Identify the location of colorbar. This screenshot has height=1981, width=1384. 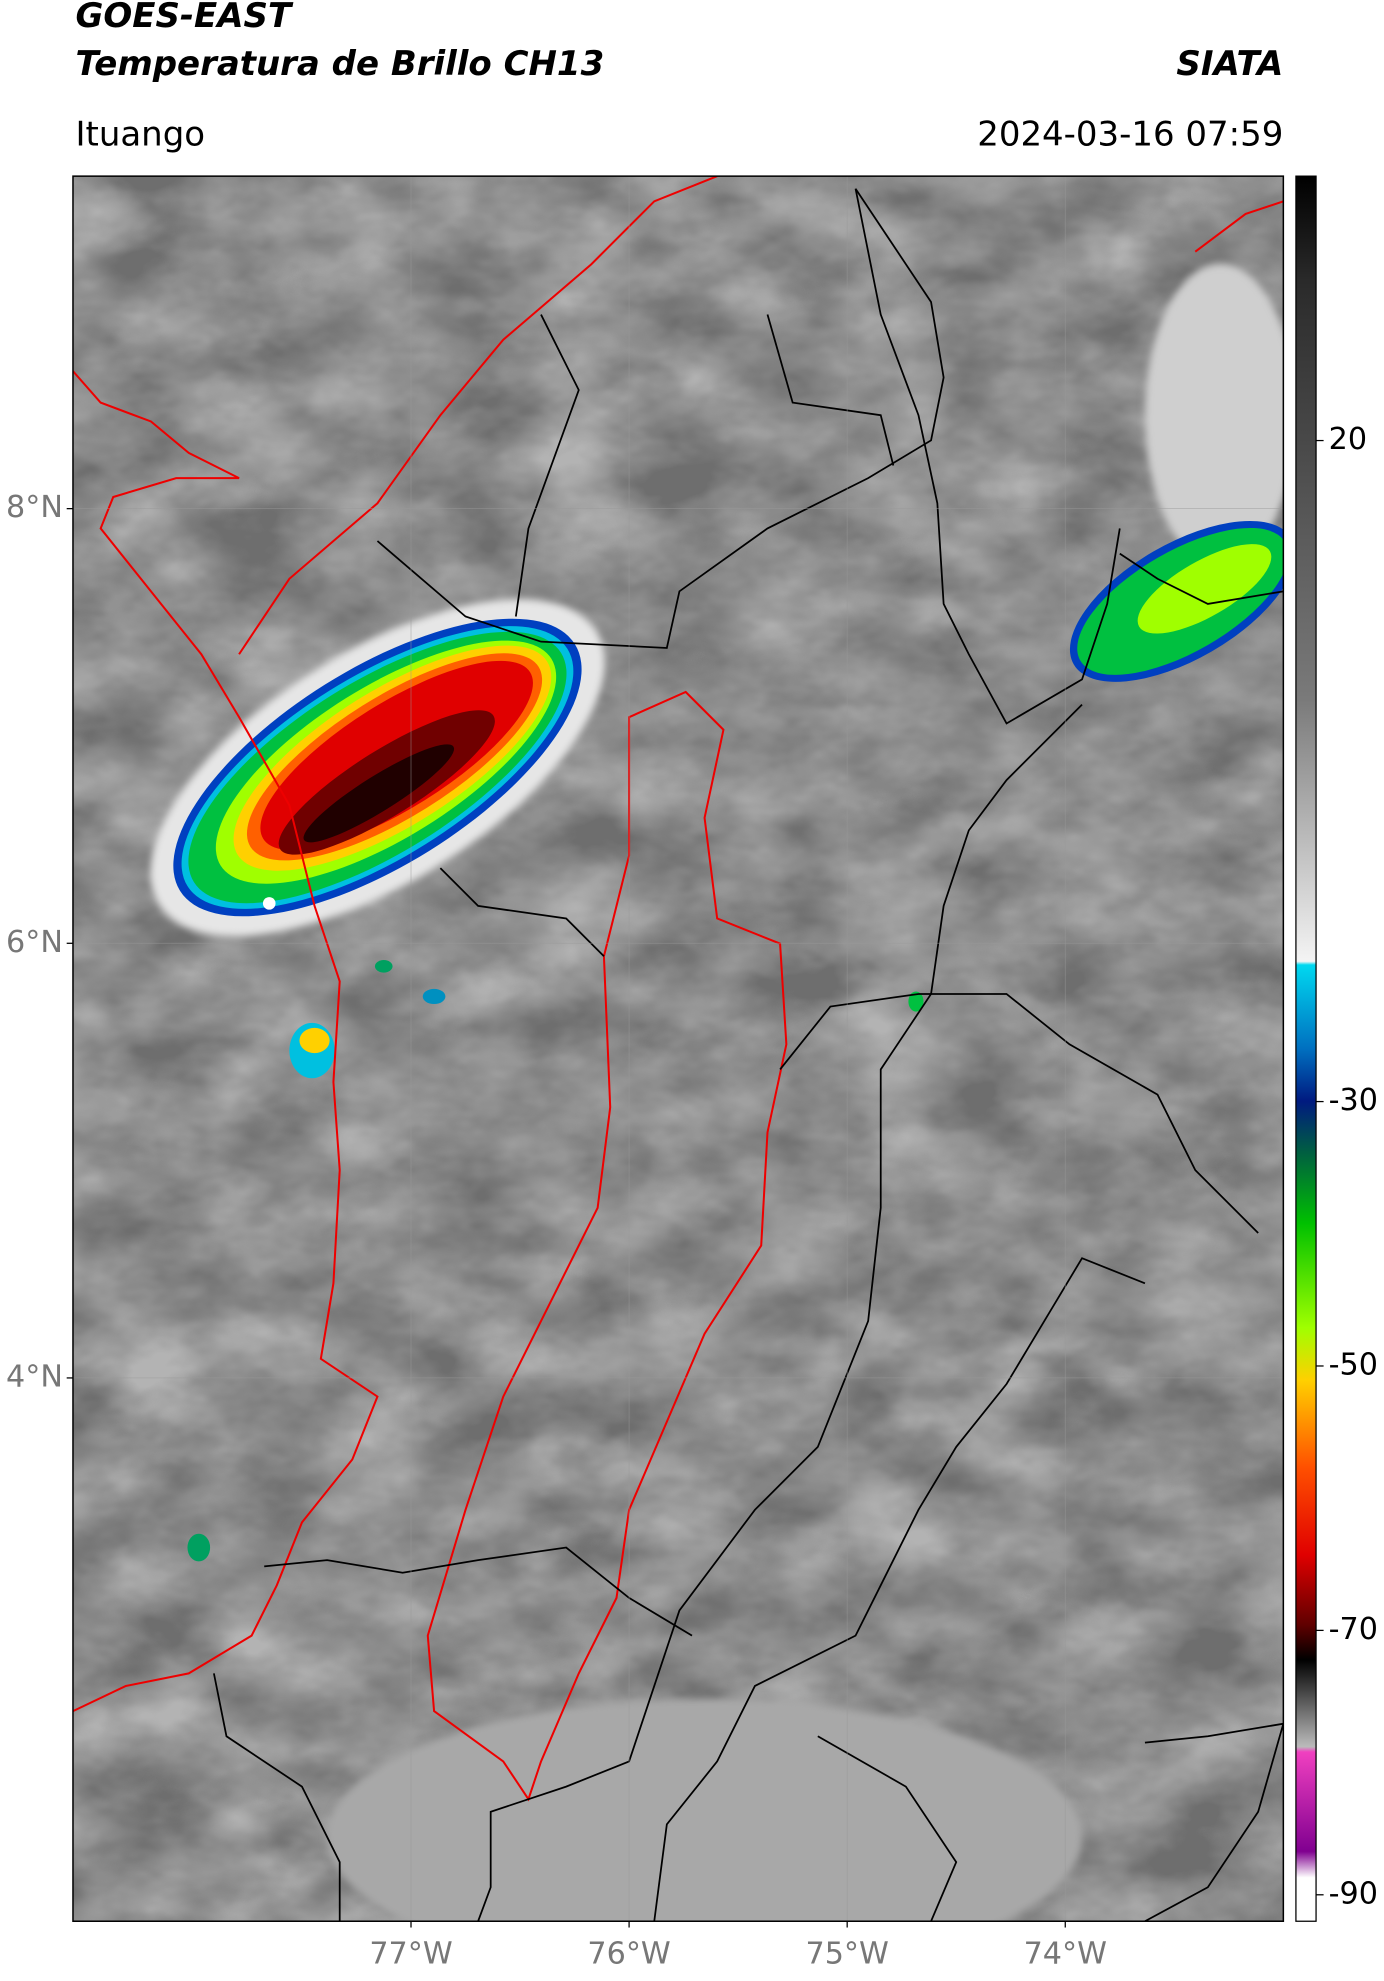
(1306, 1048).